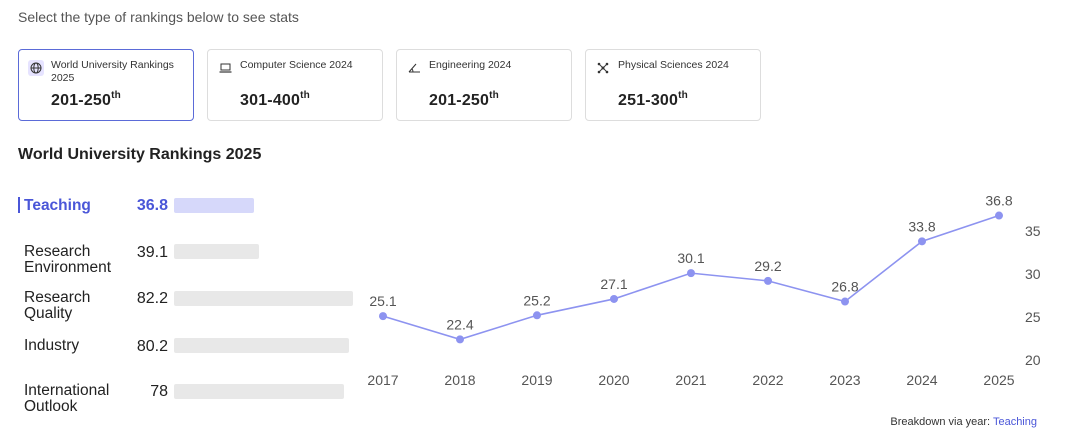 The width and height of the screenshot is (1080, 444). Describe the element at coordinates (152, 298) in the screenshot. I see `metric-value: 82.2` at that location.